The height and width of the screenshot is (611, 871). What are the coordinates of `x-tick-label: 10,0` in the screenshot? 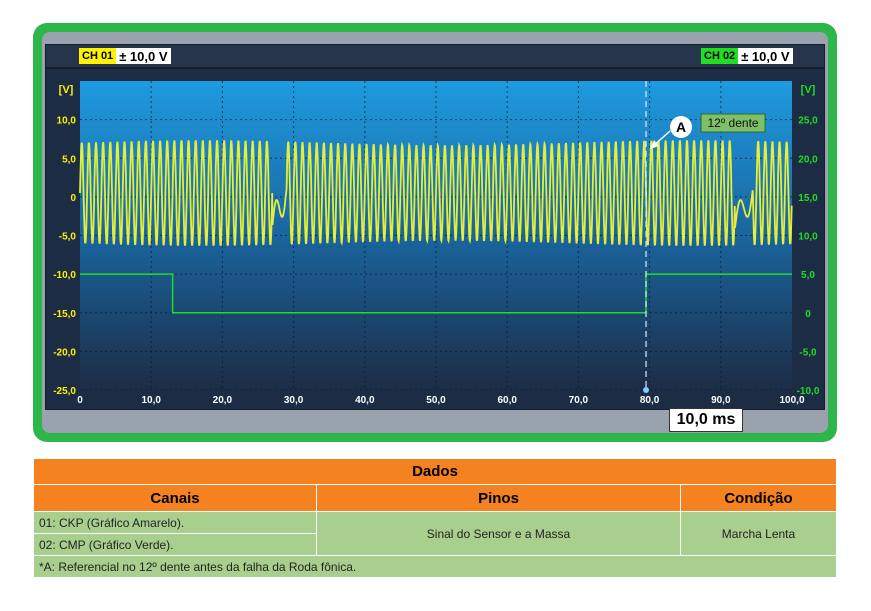 It's located at (151, 400).